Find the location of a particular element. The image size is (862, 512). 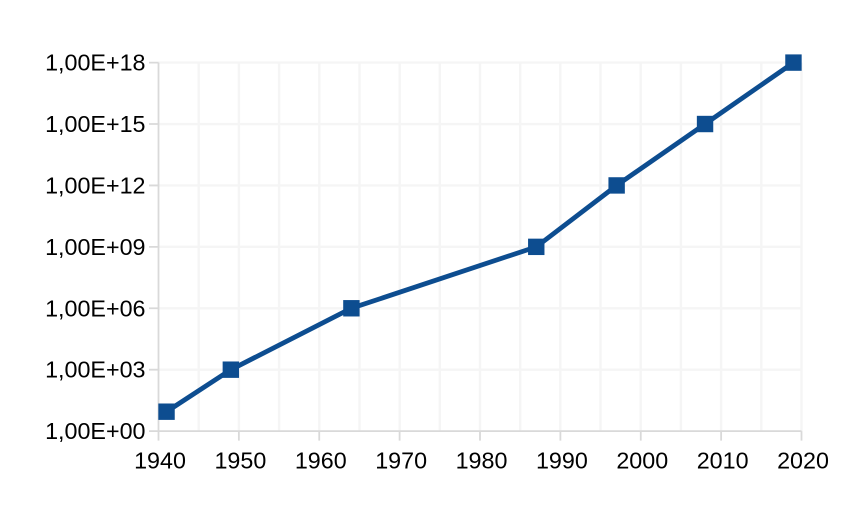

svg-text: 1990 is located at coordinates (562, 461).